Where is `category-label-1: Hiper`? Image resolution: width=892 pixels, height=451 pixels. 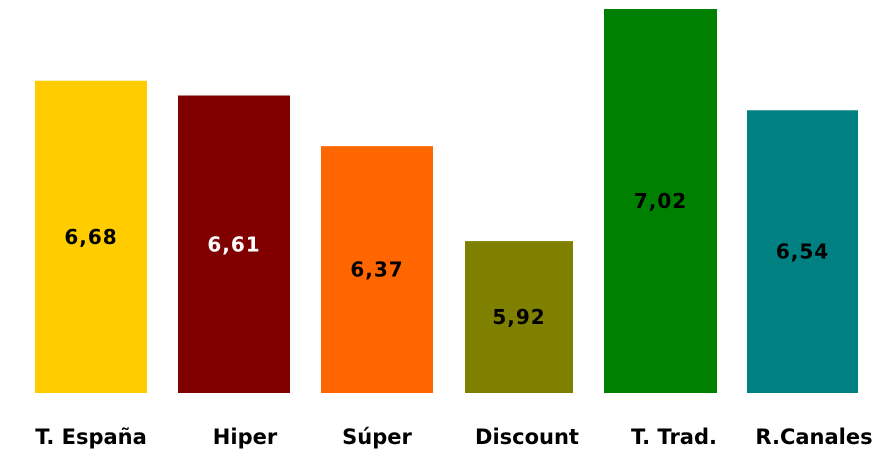 category-label-1: Hiper is located at coordinates (245, 437).